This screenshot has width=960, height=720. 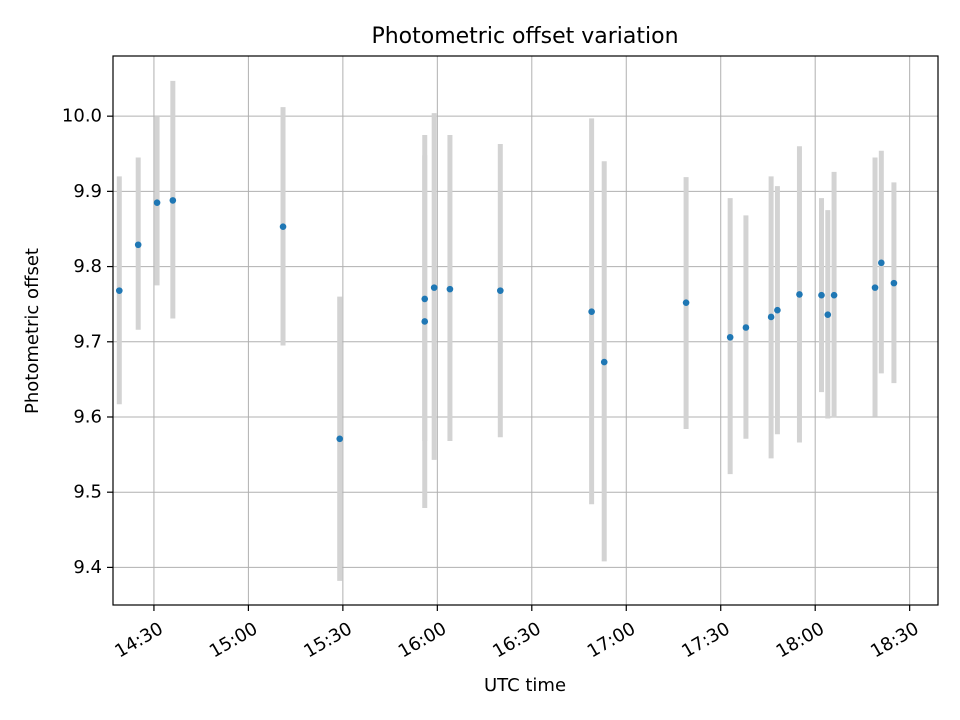 I want to click on chart-title: Photometric offset variation, so click(x=524, y=36).